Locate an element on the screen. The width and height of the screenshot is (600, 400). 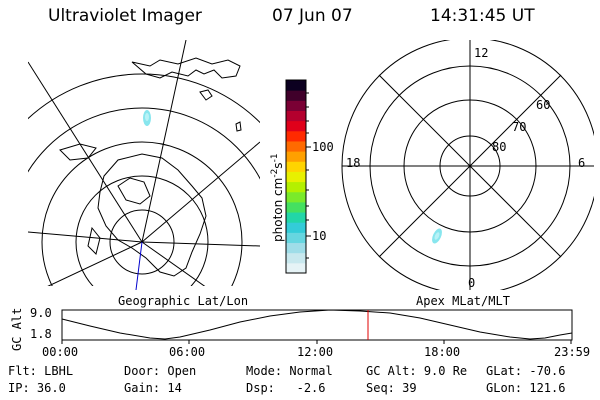
info-gc-alt: GC Alt: 9.0 Re is located at coordinates (417, 371).